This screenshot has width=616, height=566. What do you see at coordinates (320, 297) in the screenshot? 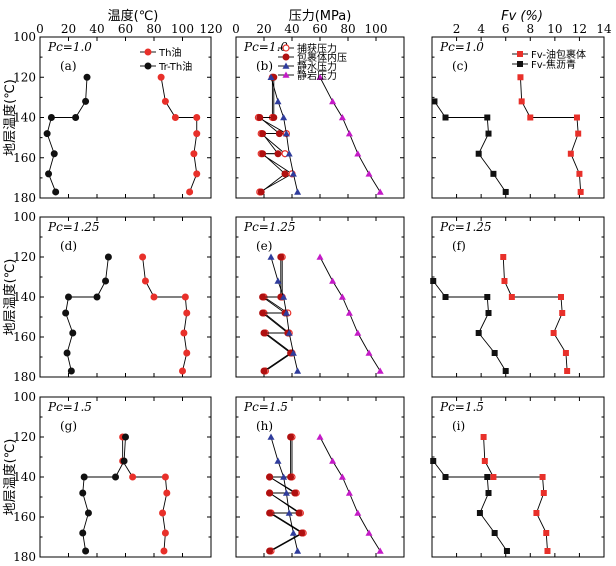
I see `panel-e: Pc=1.25 (e)` at bounding box center [320, 297].